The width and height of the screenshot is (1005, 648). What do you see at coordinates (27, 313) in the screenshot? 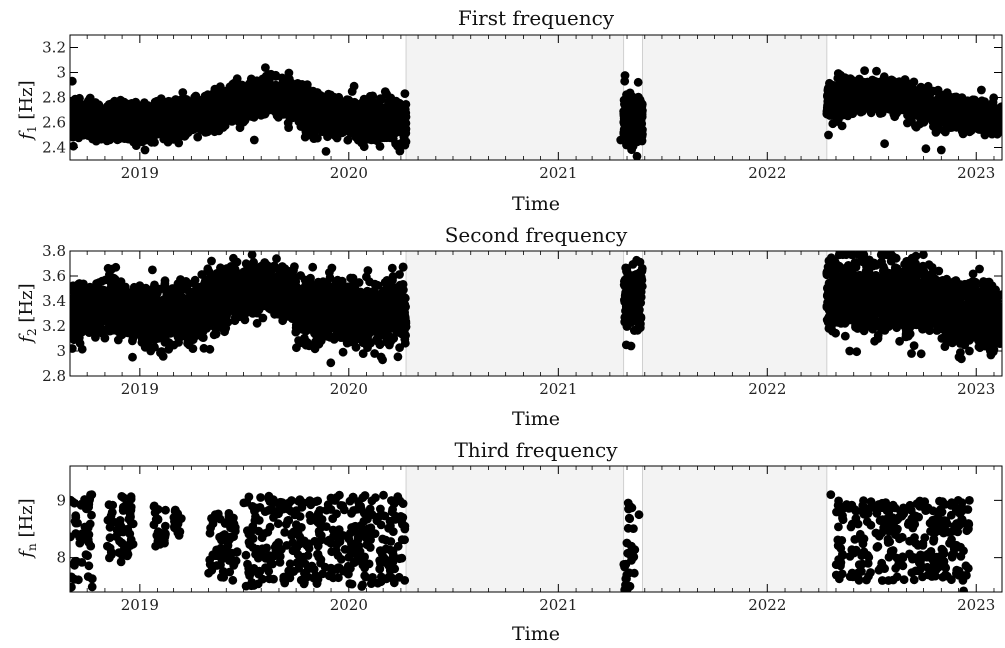
I see `y-axis-label: f2 [Hz]` at bounding box center [27, 313].